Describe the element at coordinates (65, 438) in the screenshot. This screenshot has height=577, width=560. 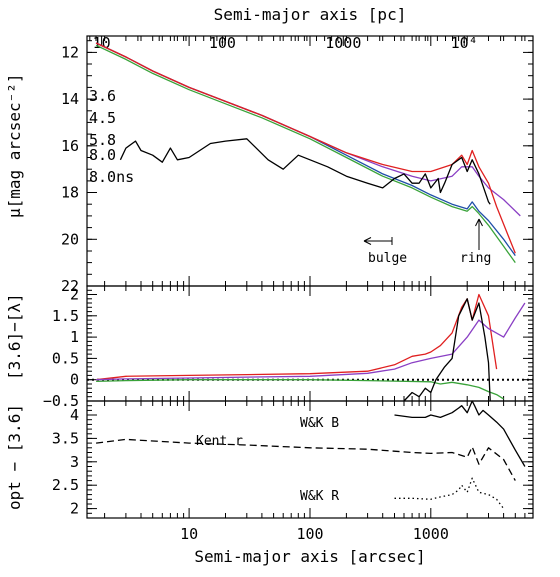
I see `y-tick-label: 3.5` at that location.